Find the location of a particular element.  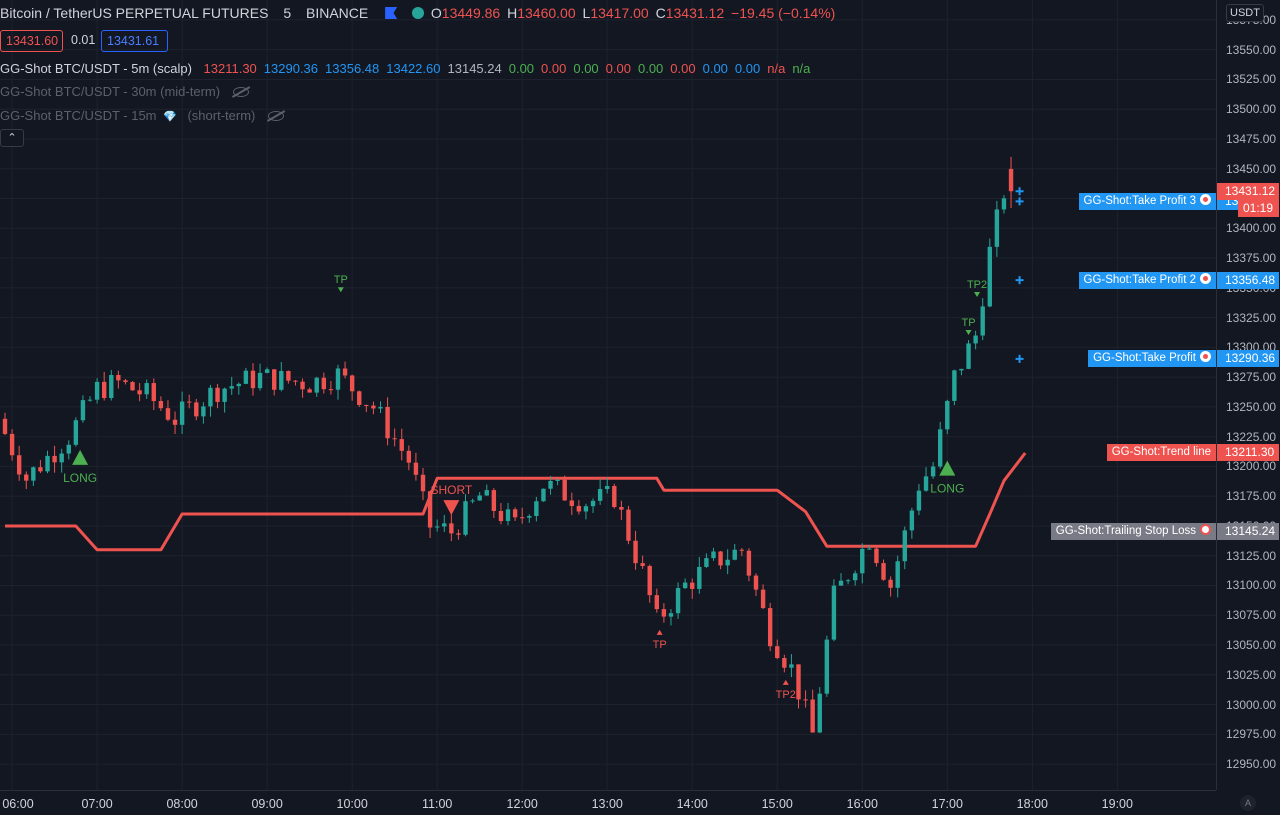

level-tag: GG-Shot:Take Profit 2 is located at coordinates (1147, 280).